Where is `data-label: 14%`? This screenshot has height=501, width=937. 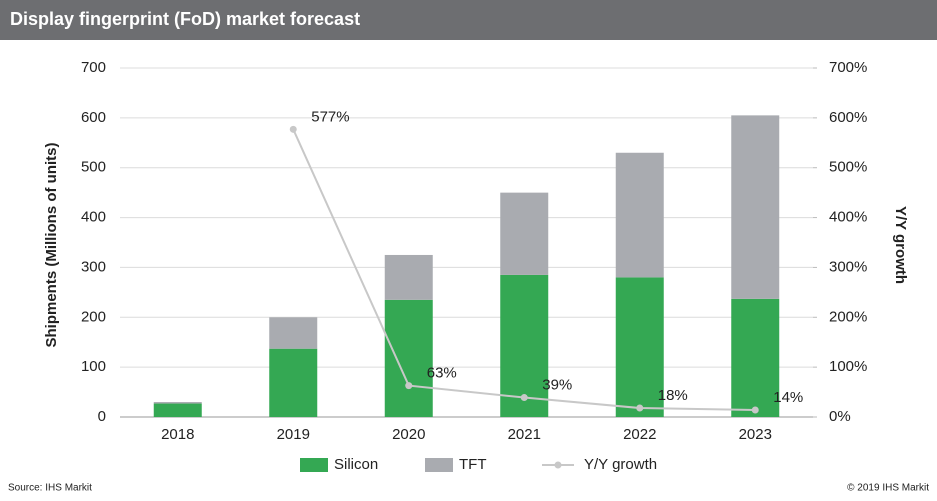
data-label: 14% is located at coordinates (788, 397).